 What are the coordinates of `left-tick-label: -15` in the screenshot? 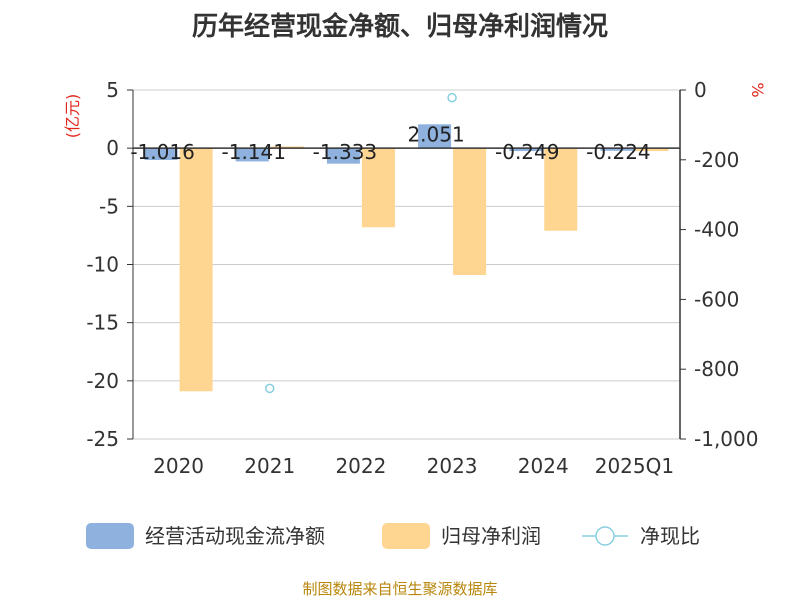 It's located at (102, 323).